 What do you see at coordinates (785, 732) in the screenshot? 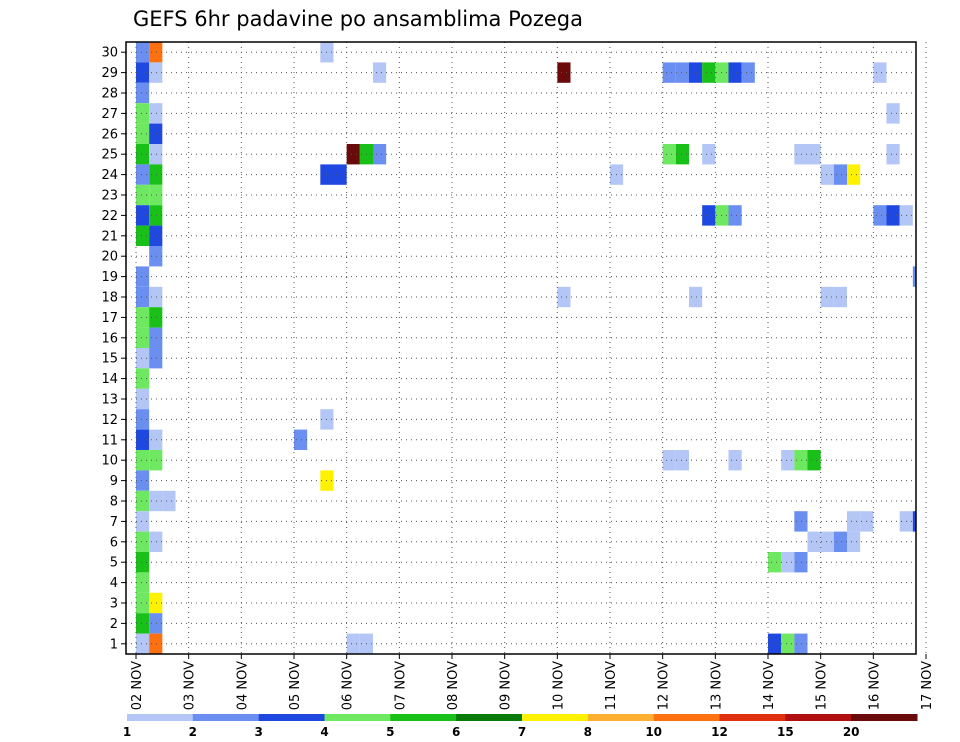
I see `colorbar-label: 15` at bounding box center [785, 732].